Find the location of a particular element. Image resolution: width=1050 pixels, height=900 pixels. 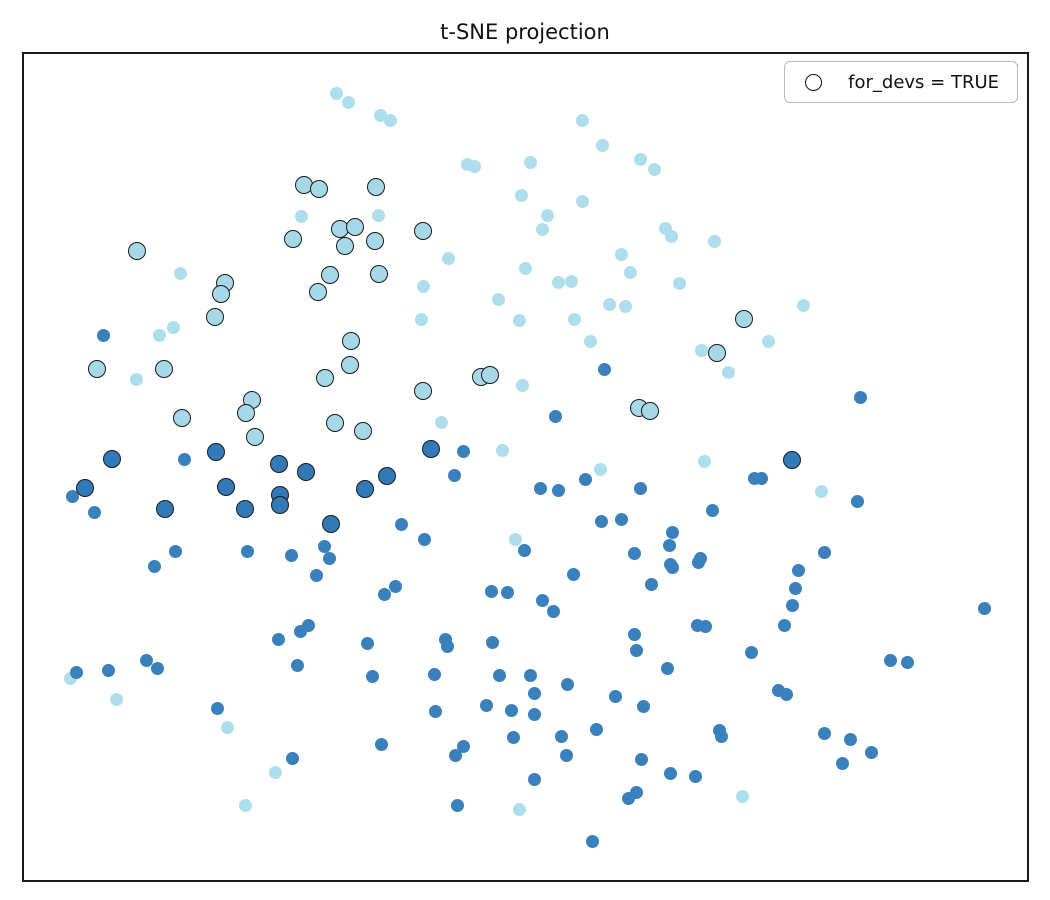

legend-label: for_devs = TRUE is located at coordinates (923, 82).